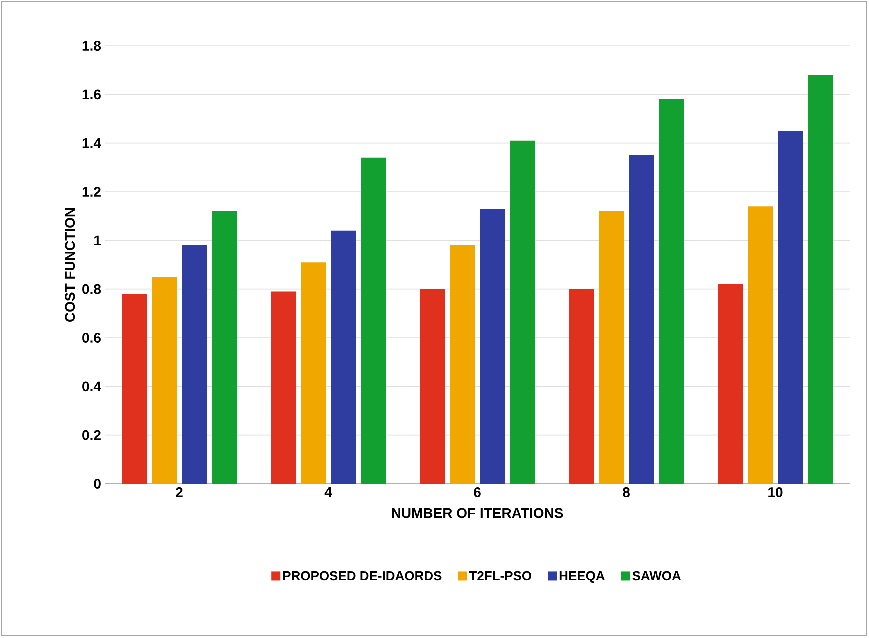 This screenshot has width=869, height=638. What do you see at coordinates (92, 46) in the screenshot?
I see `y-tick-label: 1.8` at bounding box center [92, 46].